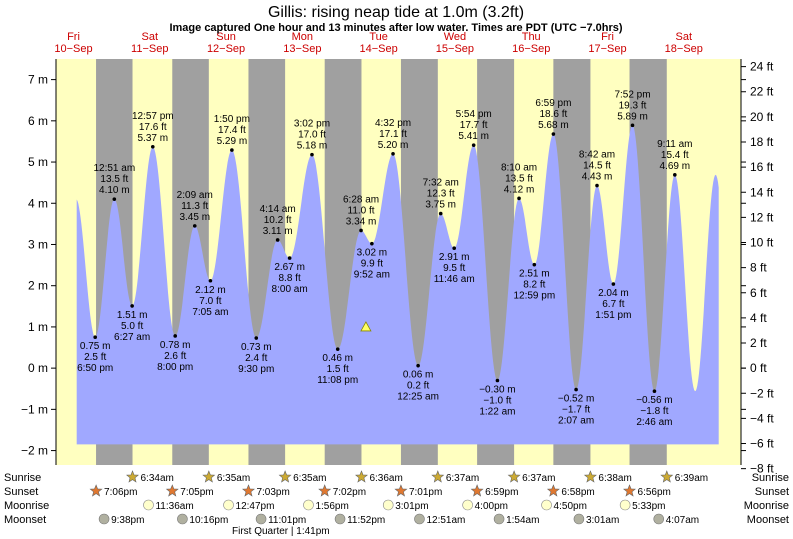 This screenshot has width=793, height=539. Describe the element at coordinates (175, 356) in the screenshot. I see `extreme-label: 2.6 ft` at that location.